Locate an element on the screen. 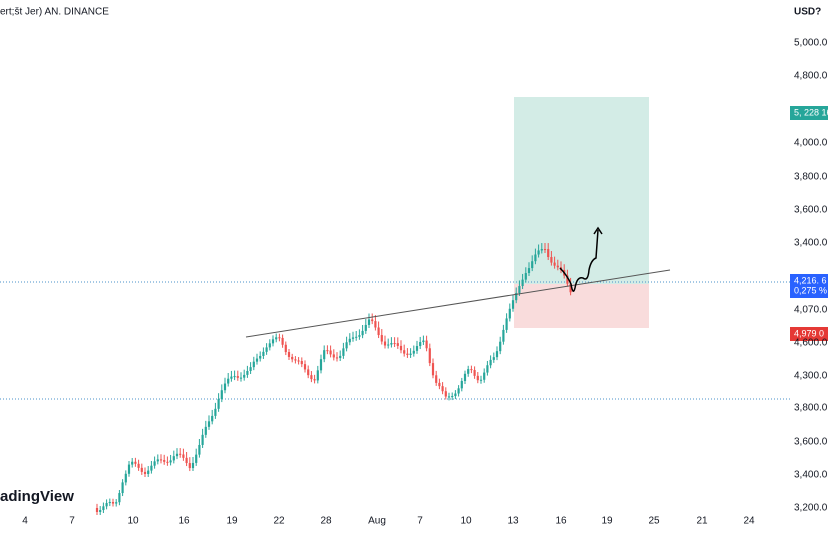 The image size is (828, 552). price-label: 3,600.0 is located at coordinates (811, 210).